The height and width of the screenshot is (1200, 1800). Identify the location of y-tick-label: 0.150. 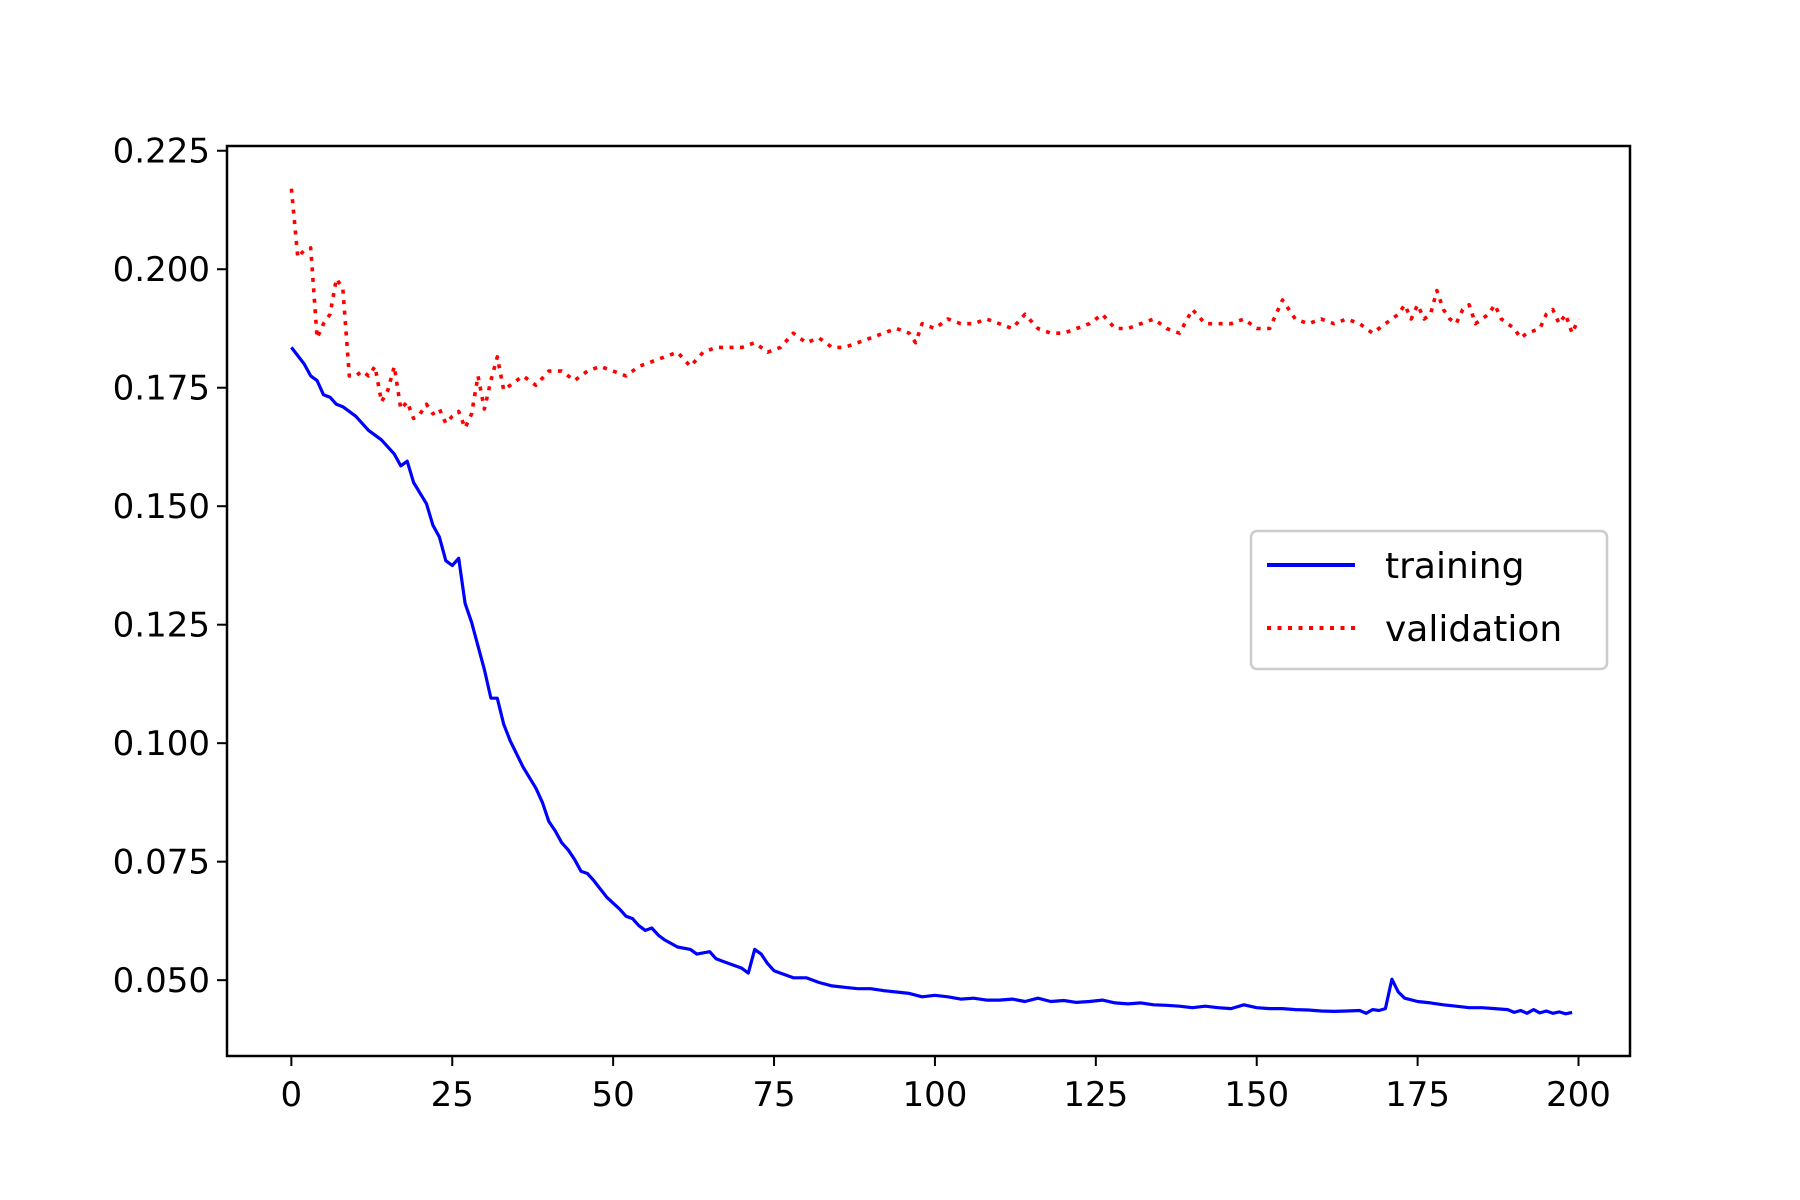
(161, 507).